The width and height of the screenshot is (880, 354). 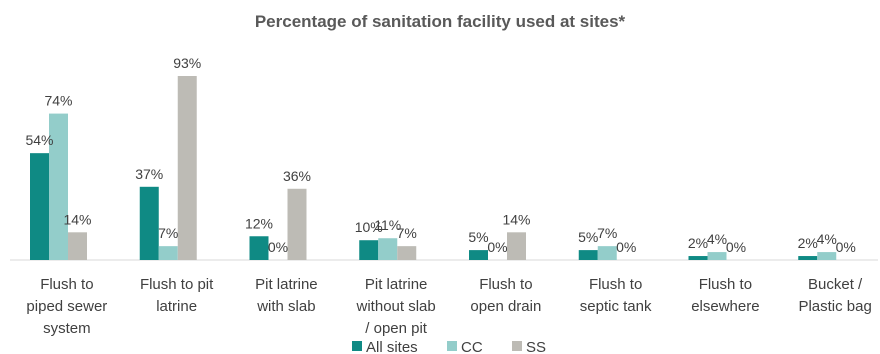 What do you see at coordinates (472, 346) in the screenshot?
I see `legend-label-cc: CC` at bounding box center [472, 346].